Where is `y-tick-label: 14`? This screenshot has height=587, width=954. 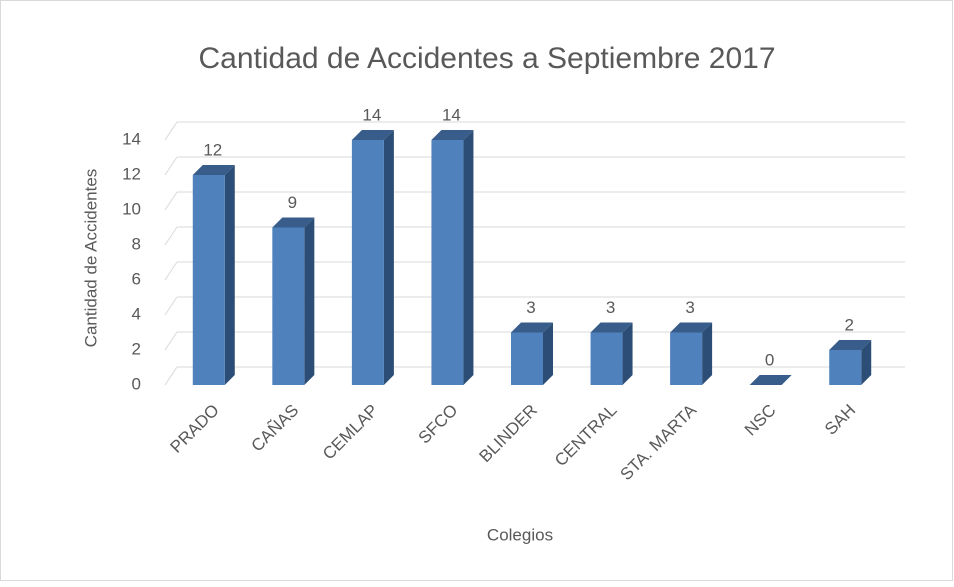
y-tick-label: 14 is located at coordinates (131, 138).